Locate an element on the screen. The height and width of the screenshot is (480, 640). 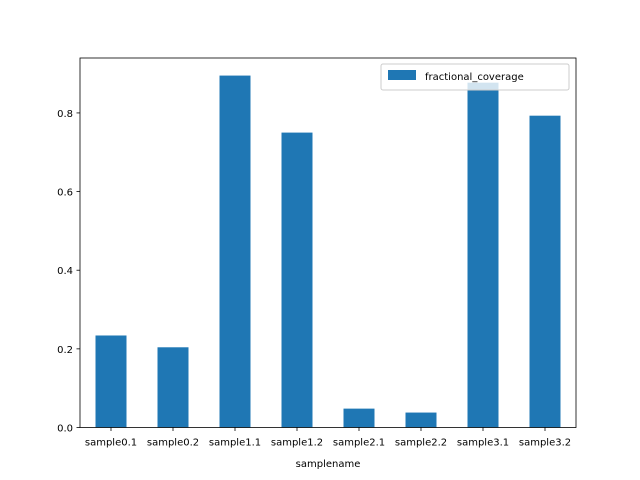
x-tick-label: sample2.2 is located at coordinates (421, 443).